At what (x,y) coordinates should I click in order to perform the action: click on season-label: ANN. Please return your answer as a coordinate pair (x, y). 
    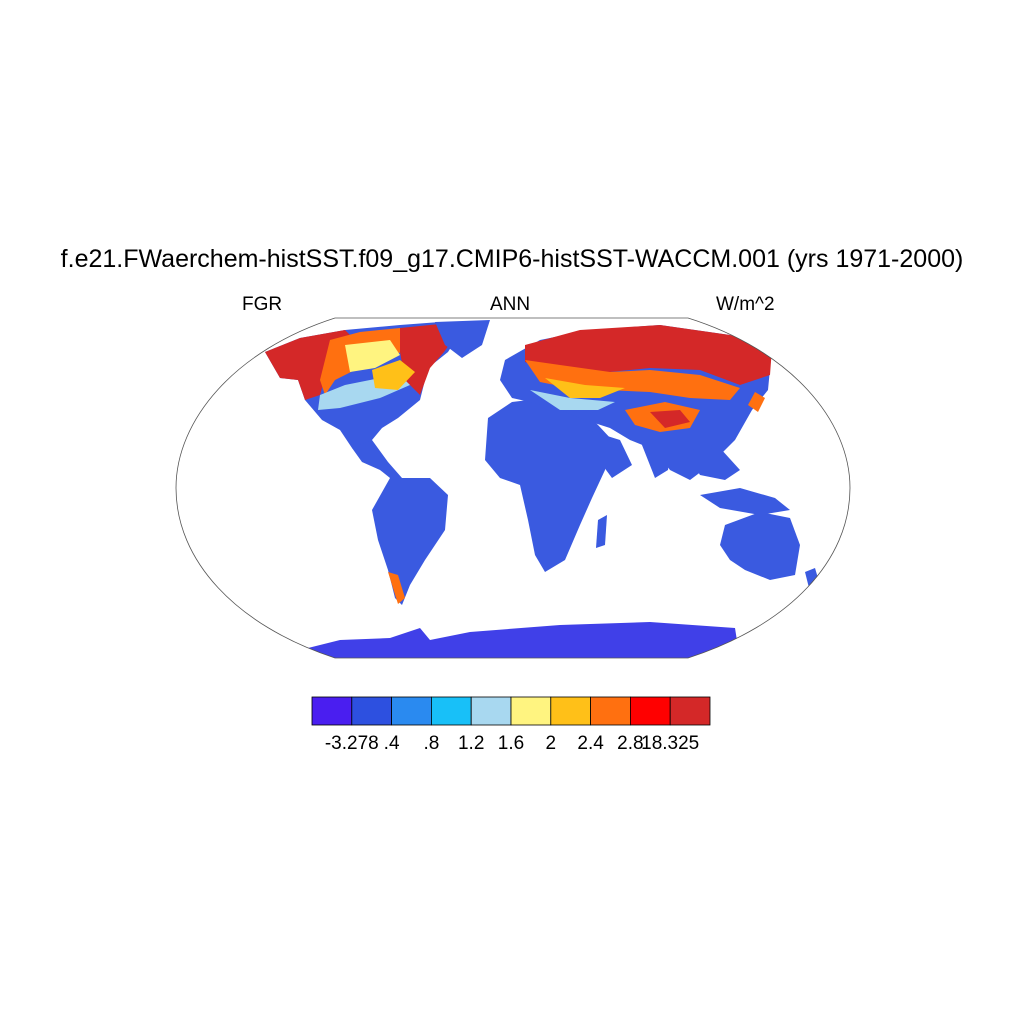
    Looking at the image, I should click on (510, 304).